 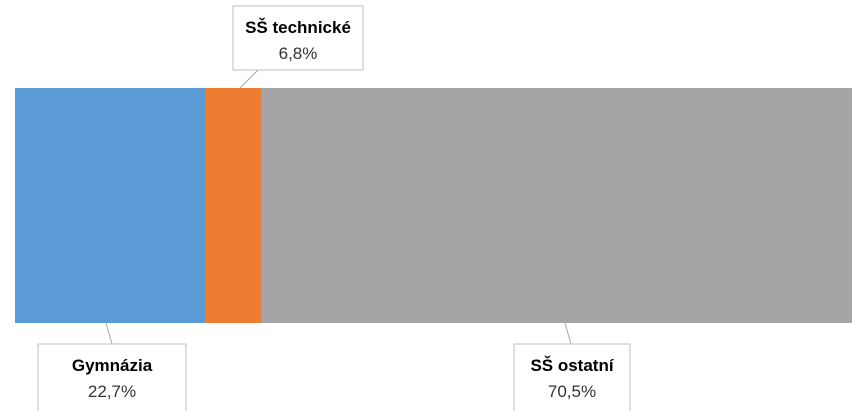 I want to click on category-label: SŠ technické, so click(x=298, y=27).